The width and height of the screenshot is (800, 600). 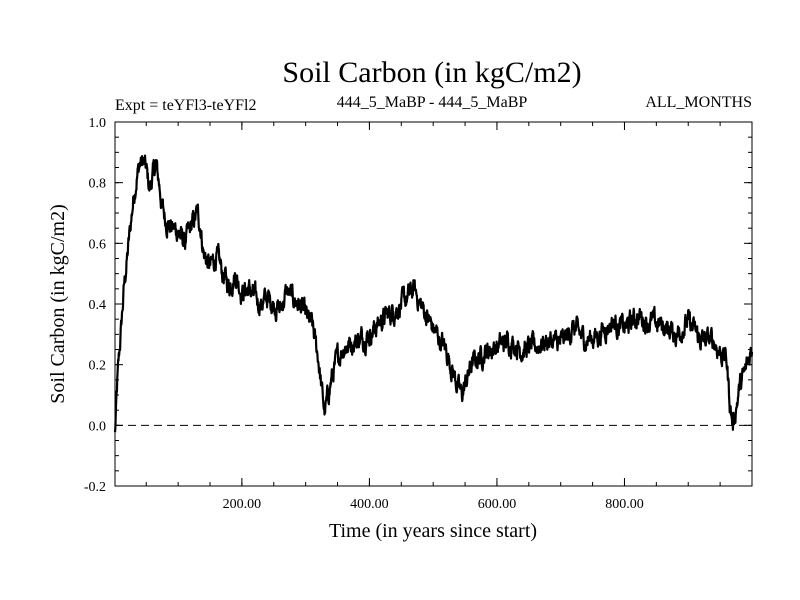 What do you see at coordinates (95, 487) in the screenshot?
I see `y-tick-label: -0.2` at bounding box center [95, 487].